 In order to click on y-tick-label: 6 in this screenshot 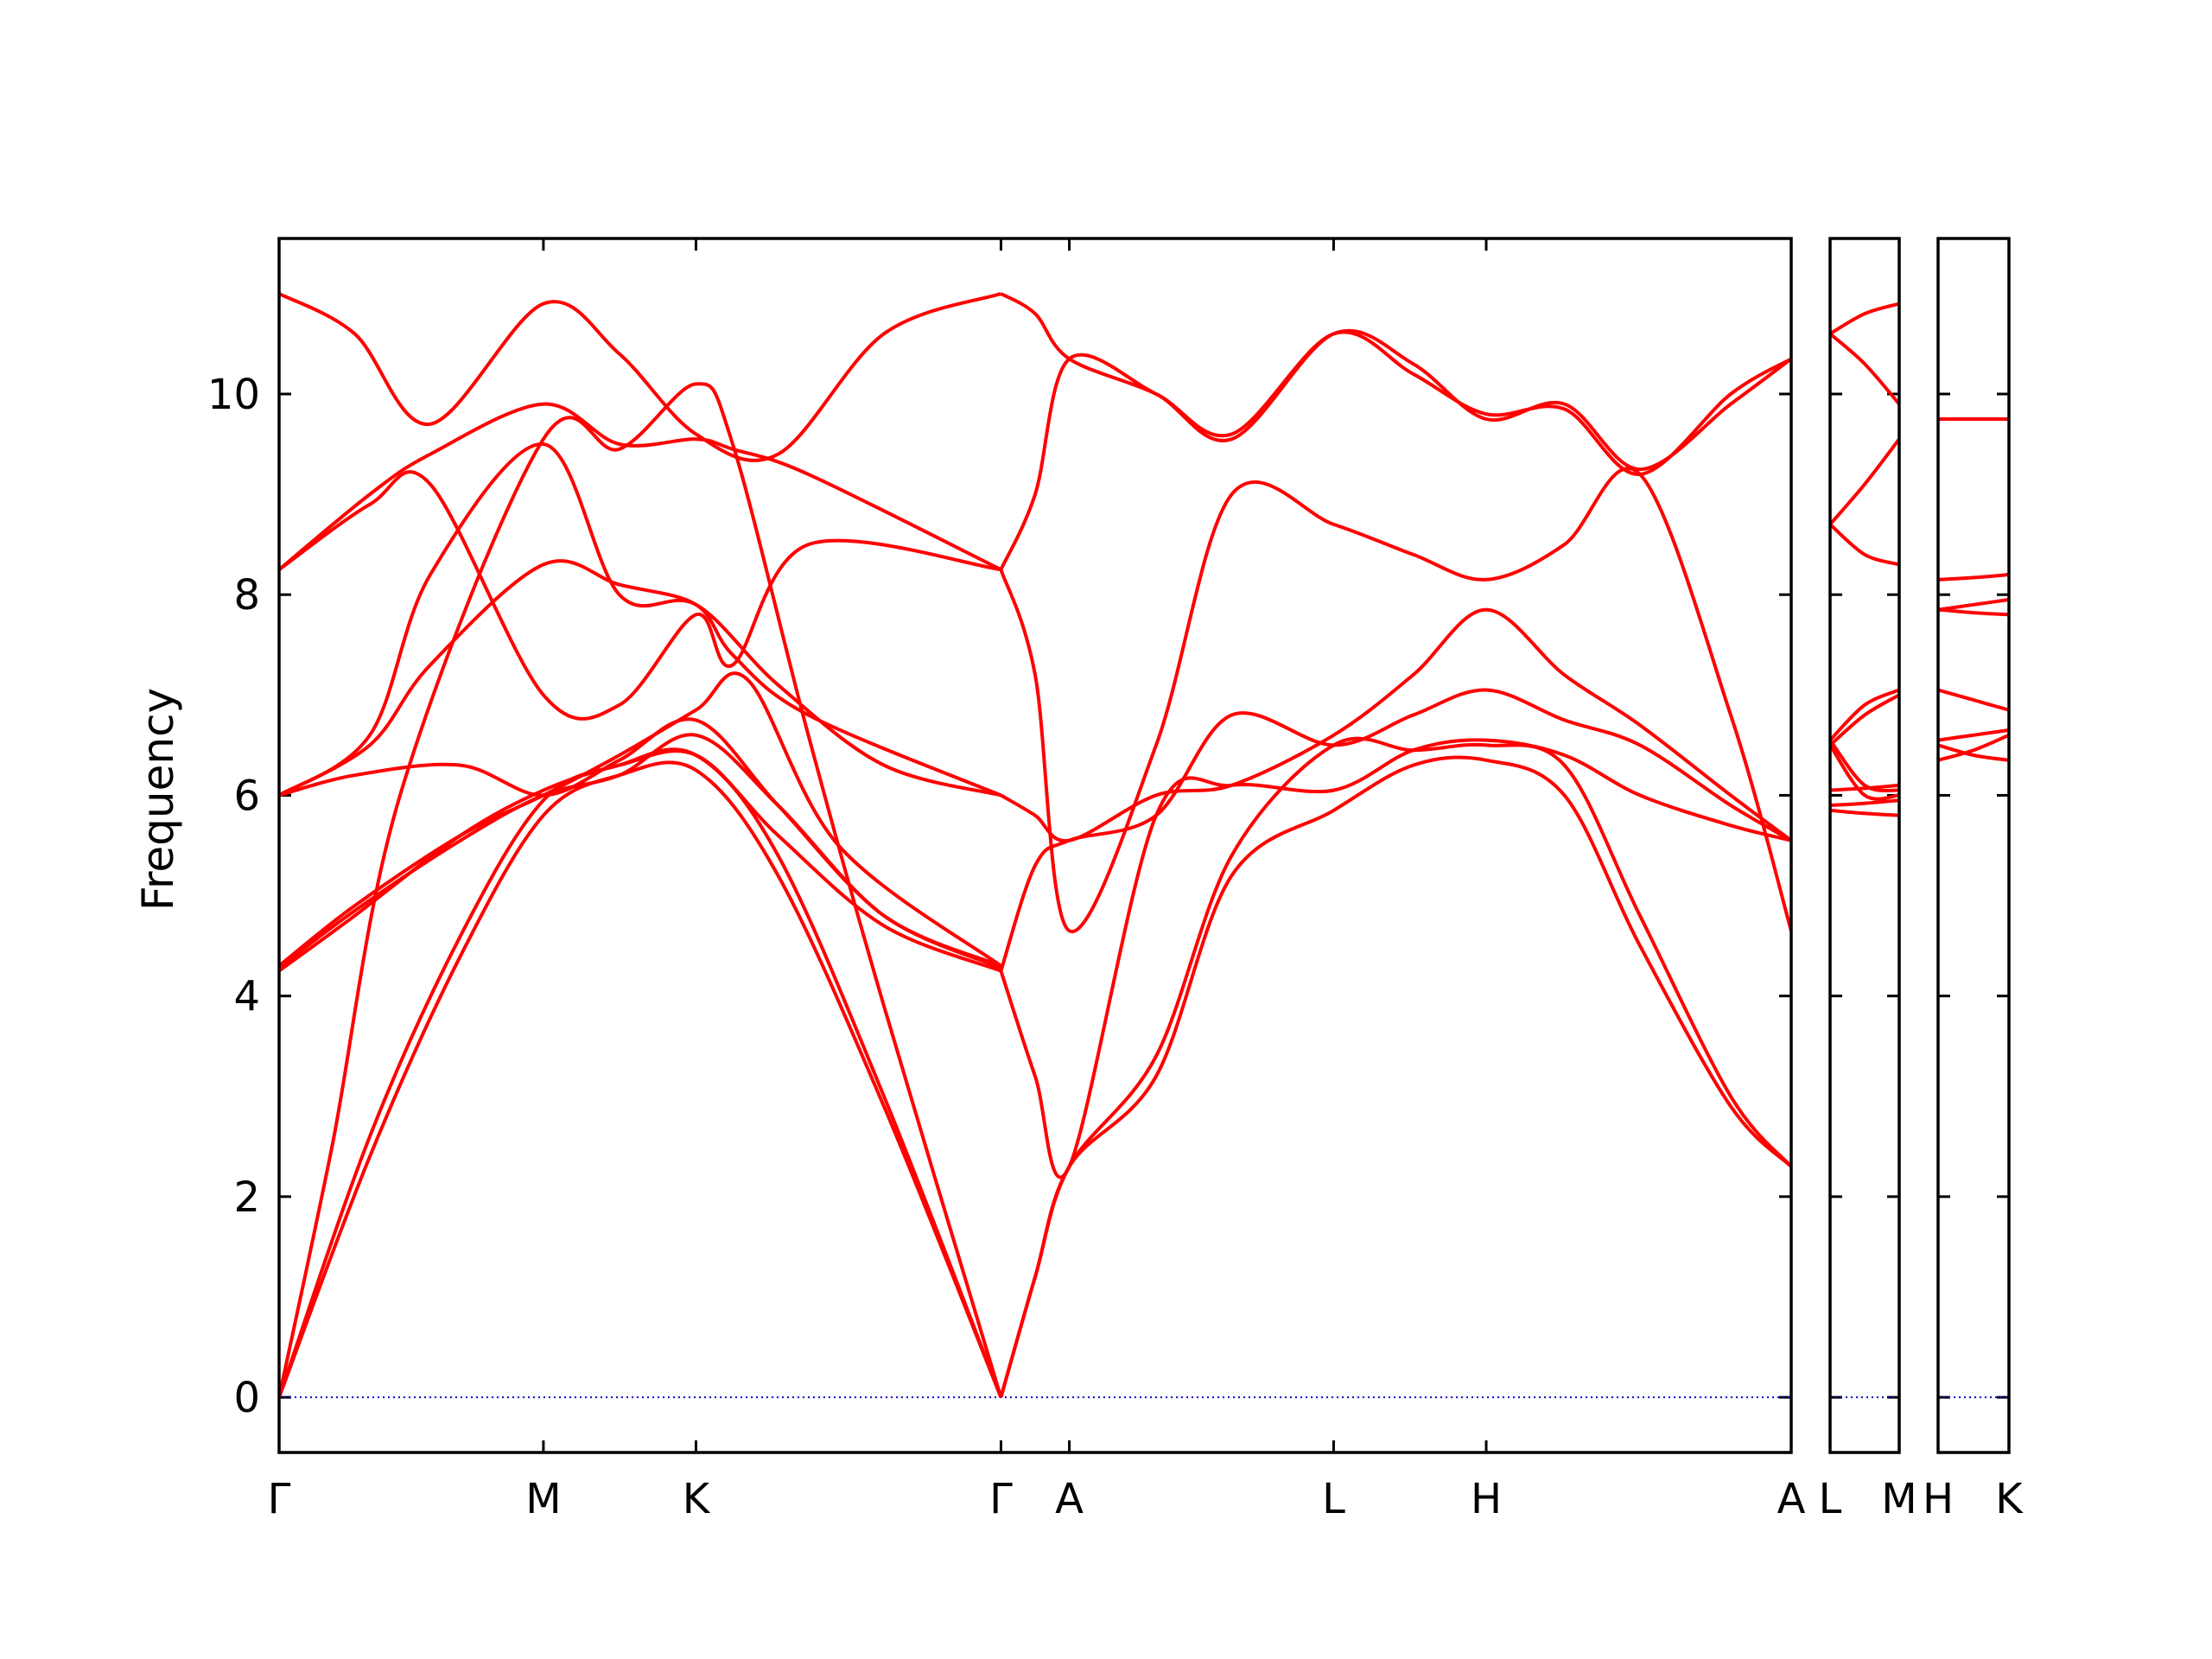, I will do `click(246, 796)`.